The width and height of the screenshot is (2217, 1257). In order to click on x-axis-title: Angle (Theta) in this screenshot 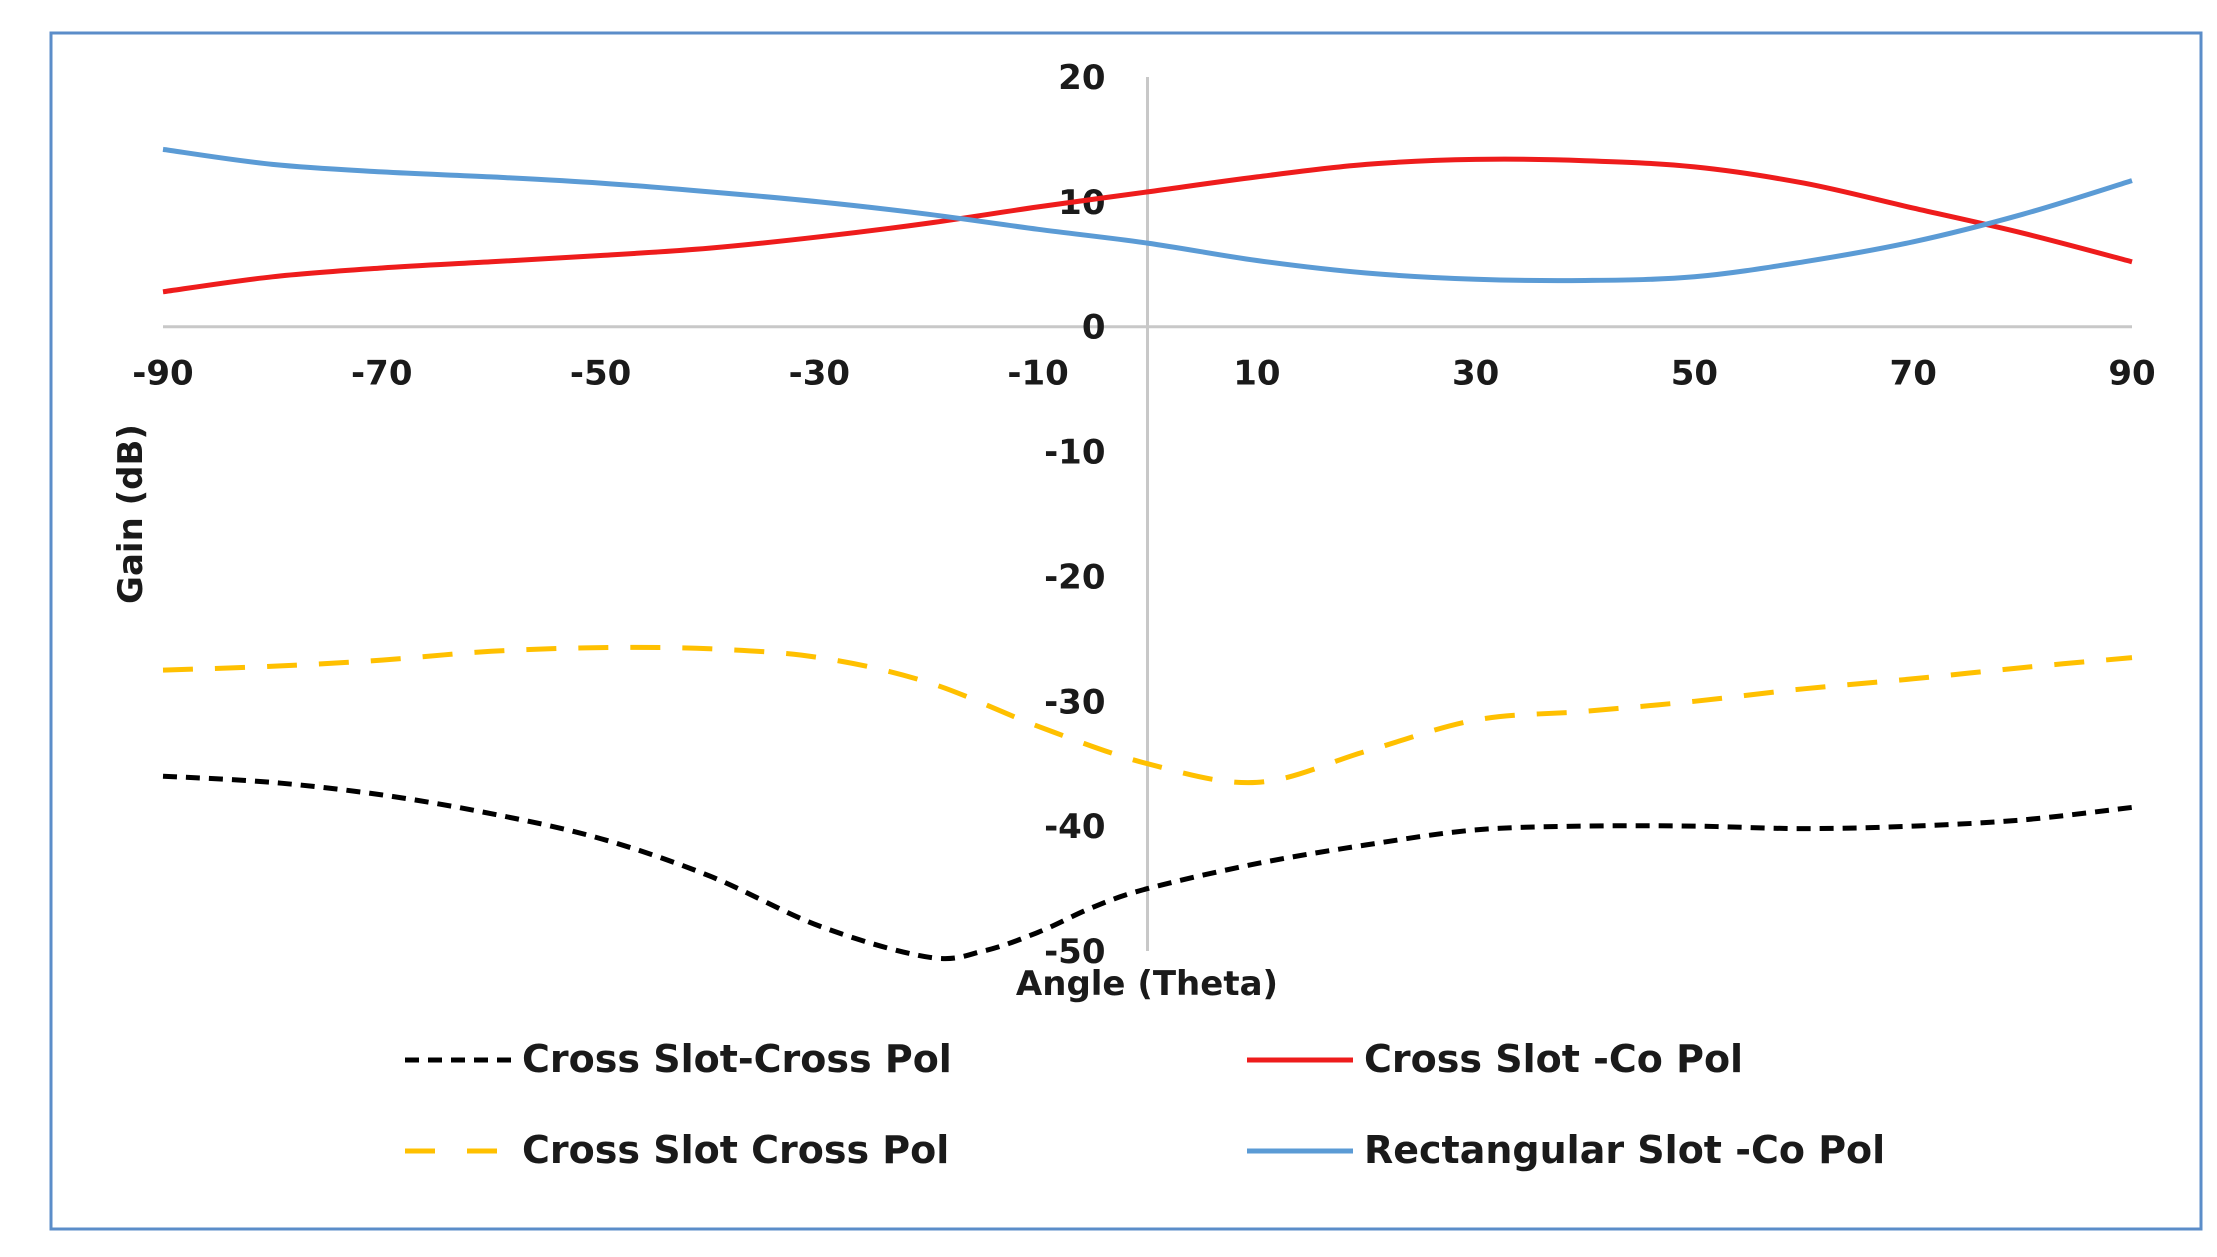, I will do `click(1147, 984)`.